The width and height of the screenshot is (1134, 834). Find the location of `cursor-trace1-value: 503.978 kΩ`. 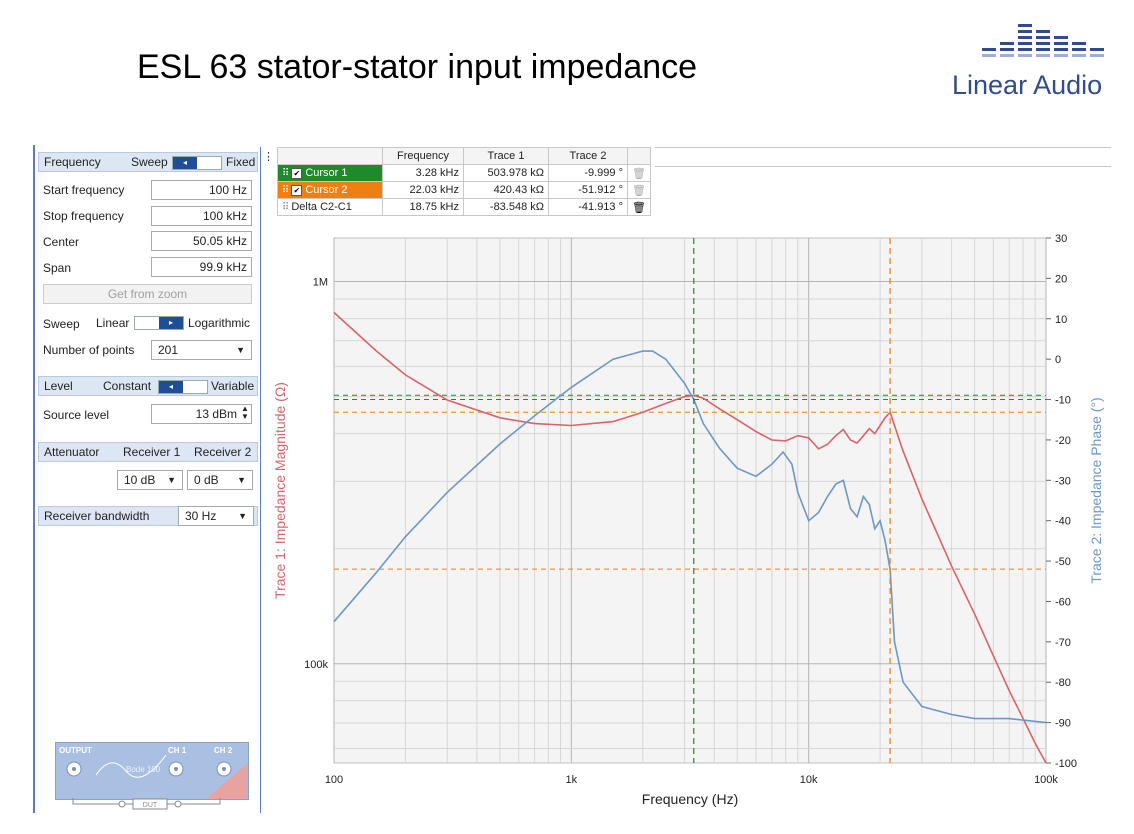

cursor-trace1-value: 503.978 kΩ is located at coordinates (506, 173).